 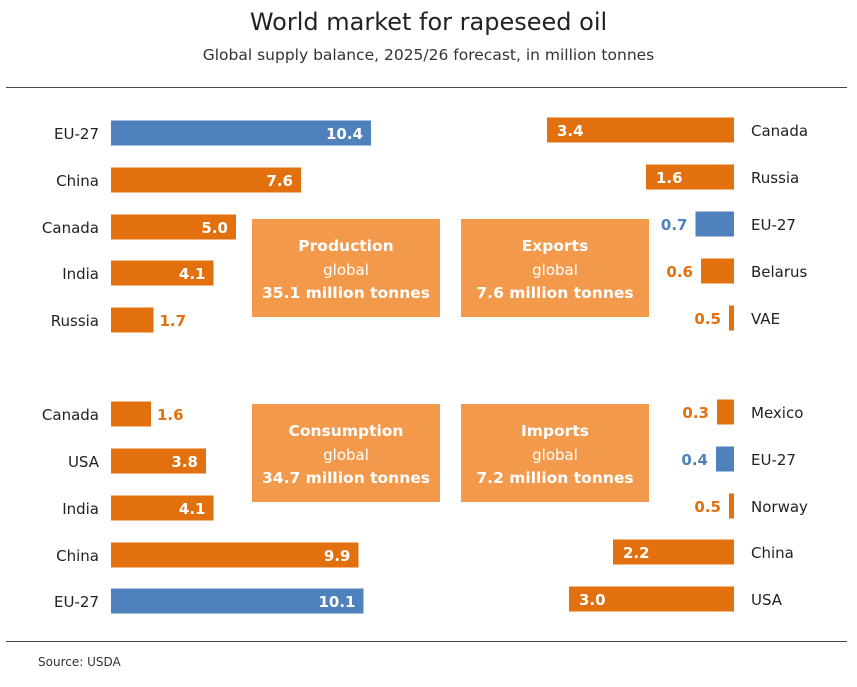 I want to click on imports-box-label: global, so click(x=555, y=455).